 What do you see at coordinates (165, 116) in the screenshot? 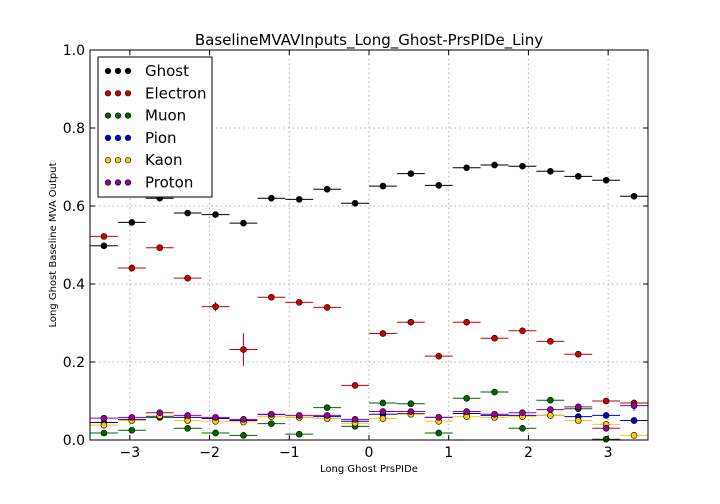
I see `legend-label-muon: Muon` at bounding box center [165, 116].